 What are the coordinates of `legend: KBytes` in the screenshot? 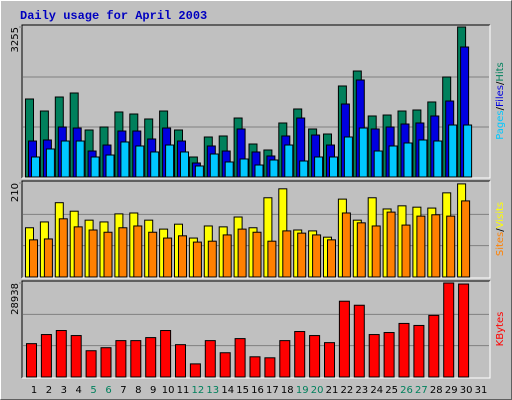 It's located at (500, 329).